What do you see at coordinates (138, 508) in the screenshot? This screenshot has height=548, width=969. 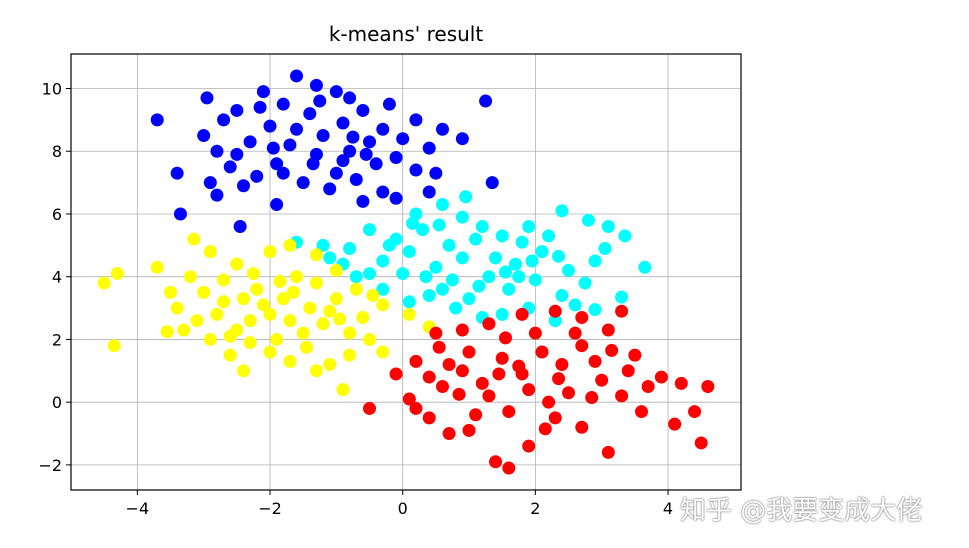 I see `x-tick-label: −4` at bounding box center [138, 508].